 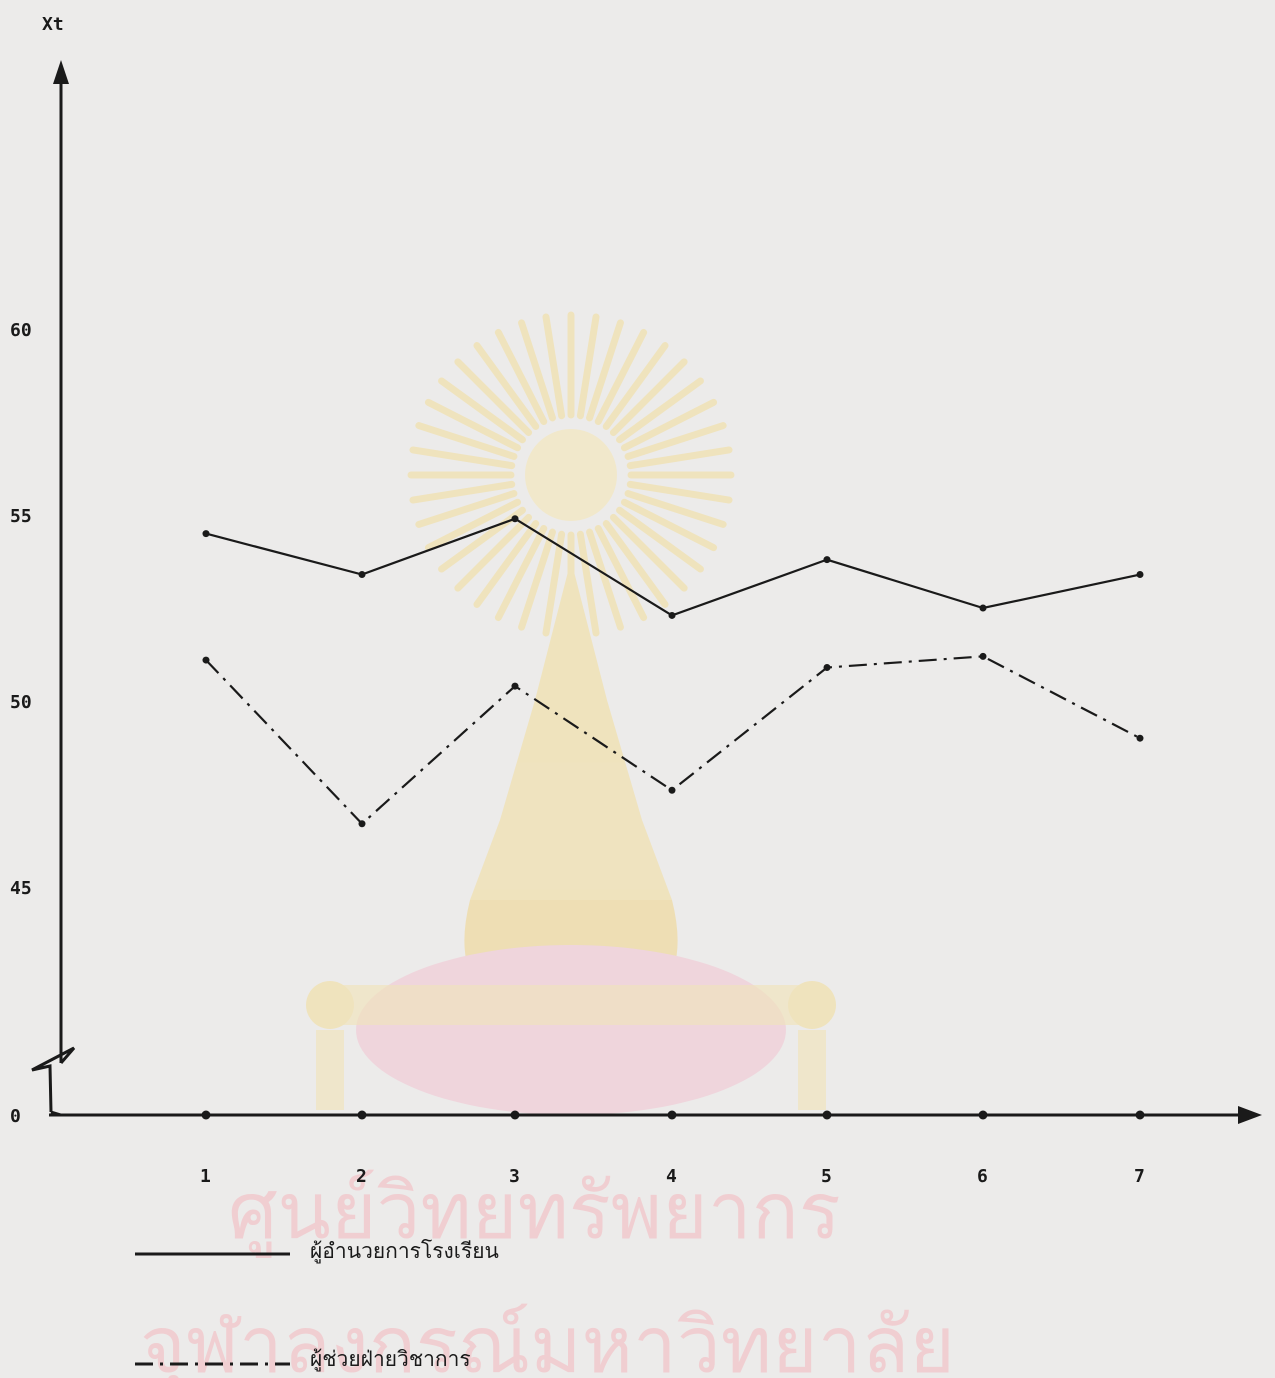 I want to click on y-tick-label-60: 60, so click(x=21, y=330).